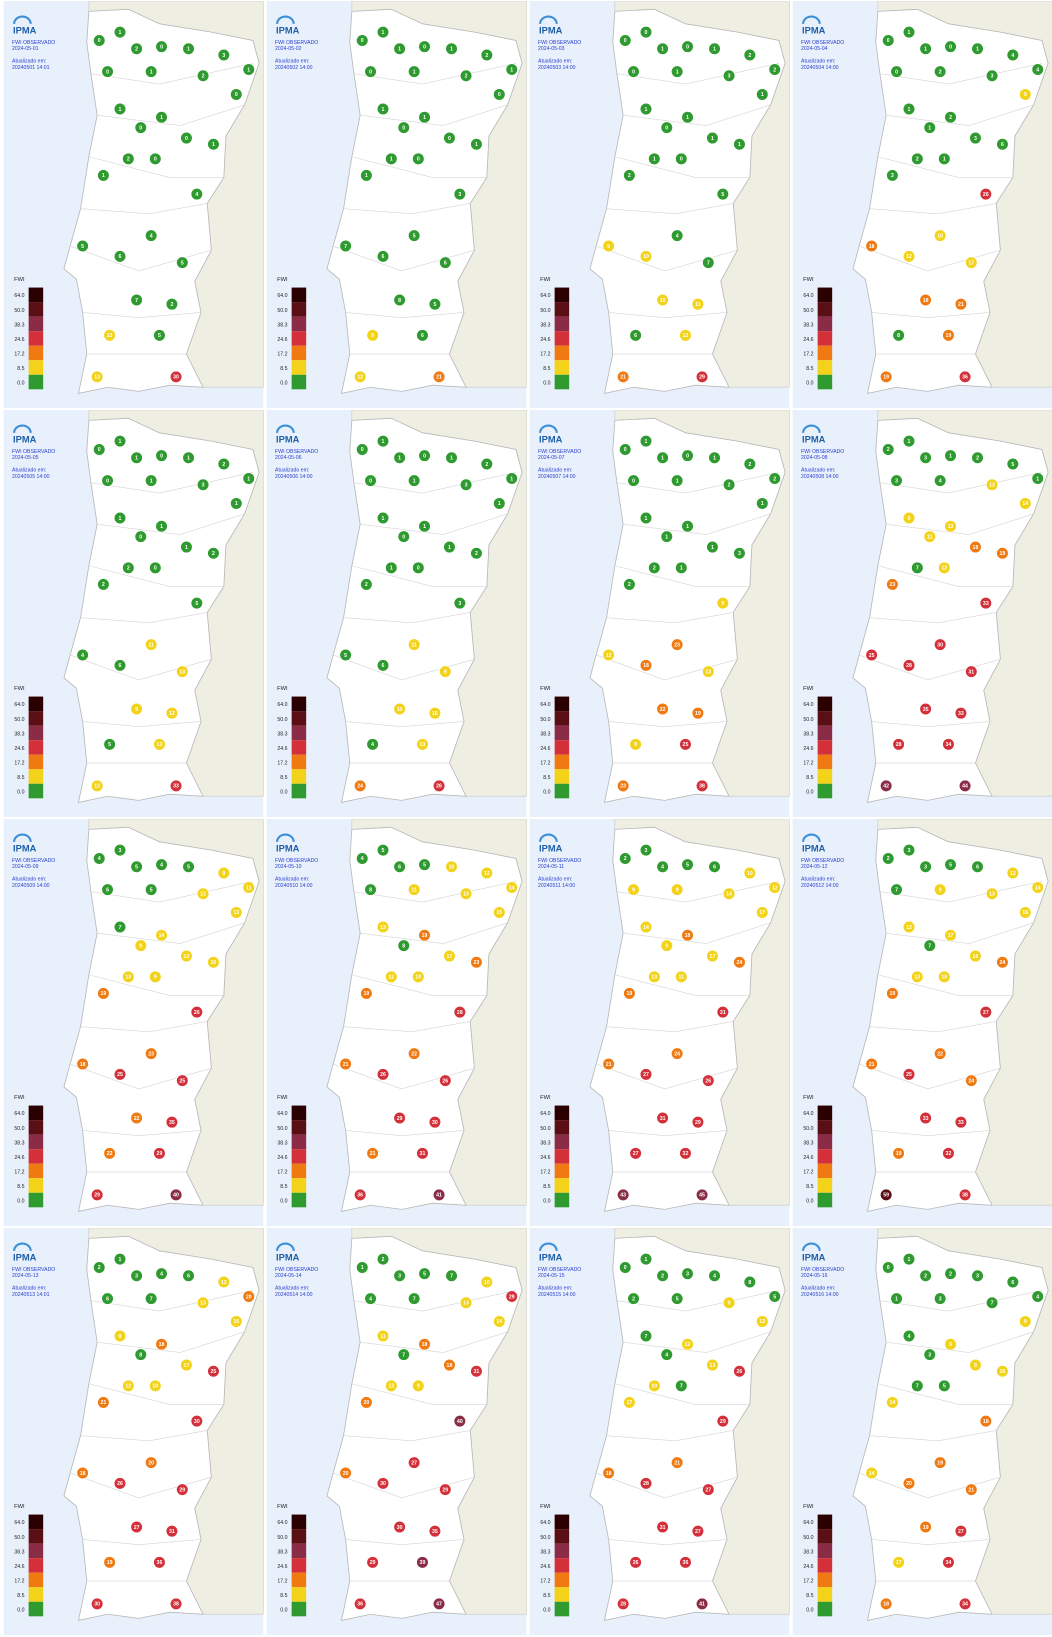 The width and height of the screenshot is (1052, 1637). Describe the element at coordinates (548, 428) in the screenshot. I see `logo-arc` at that location.